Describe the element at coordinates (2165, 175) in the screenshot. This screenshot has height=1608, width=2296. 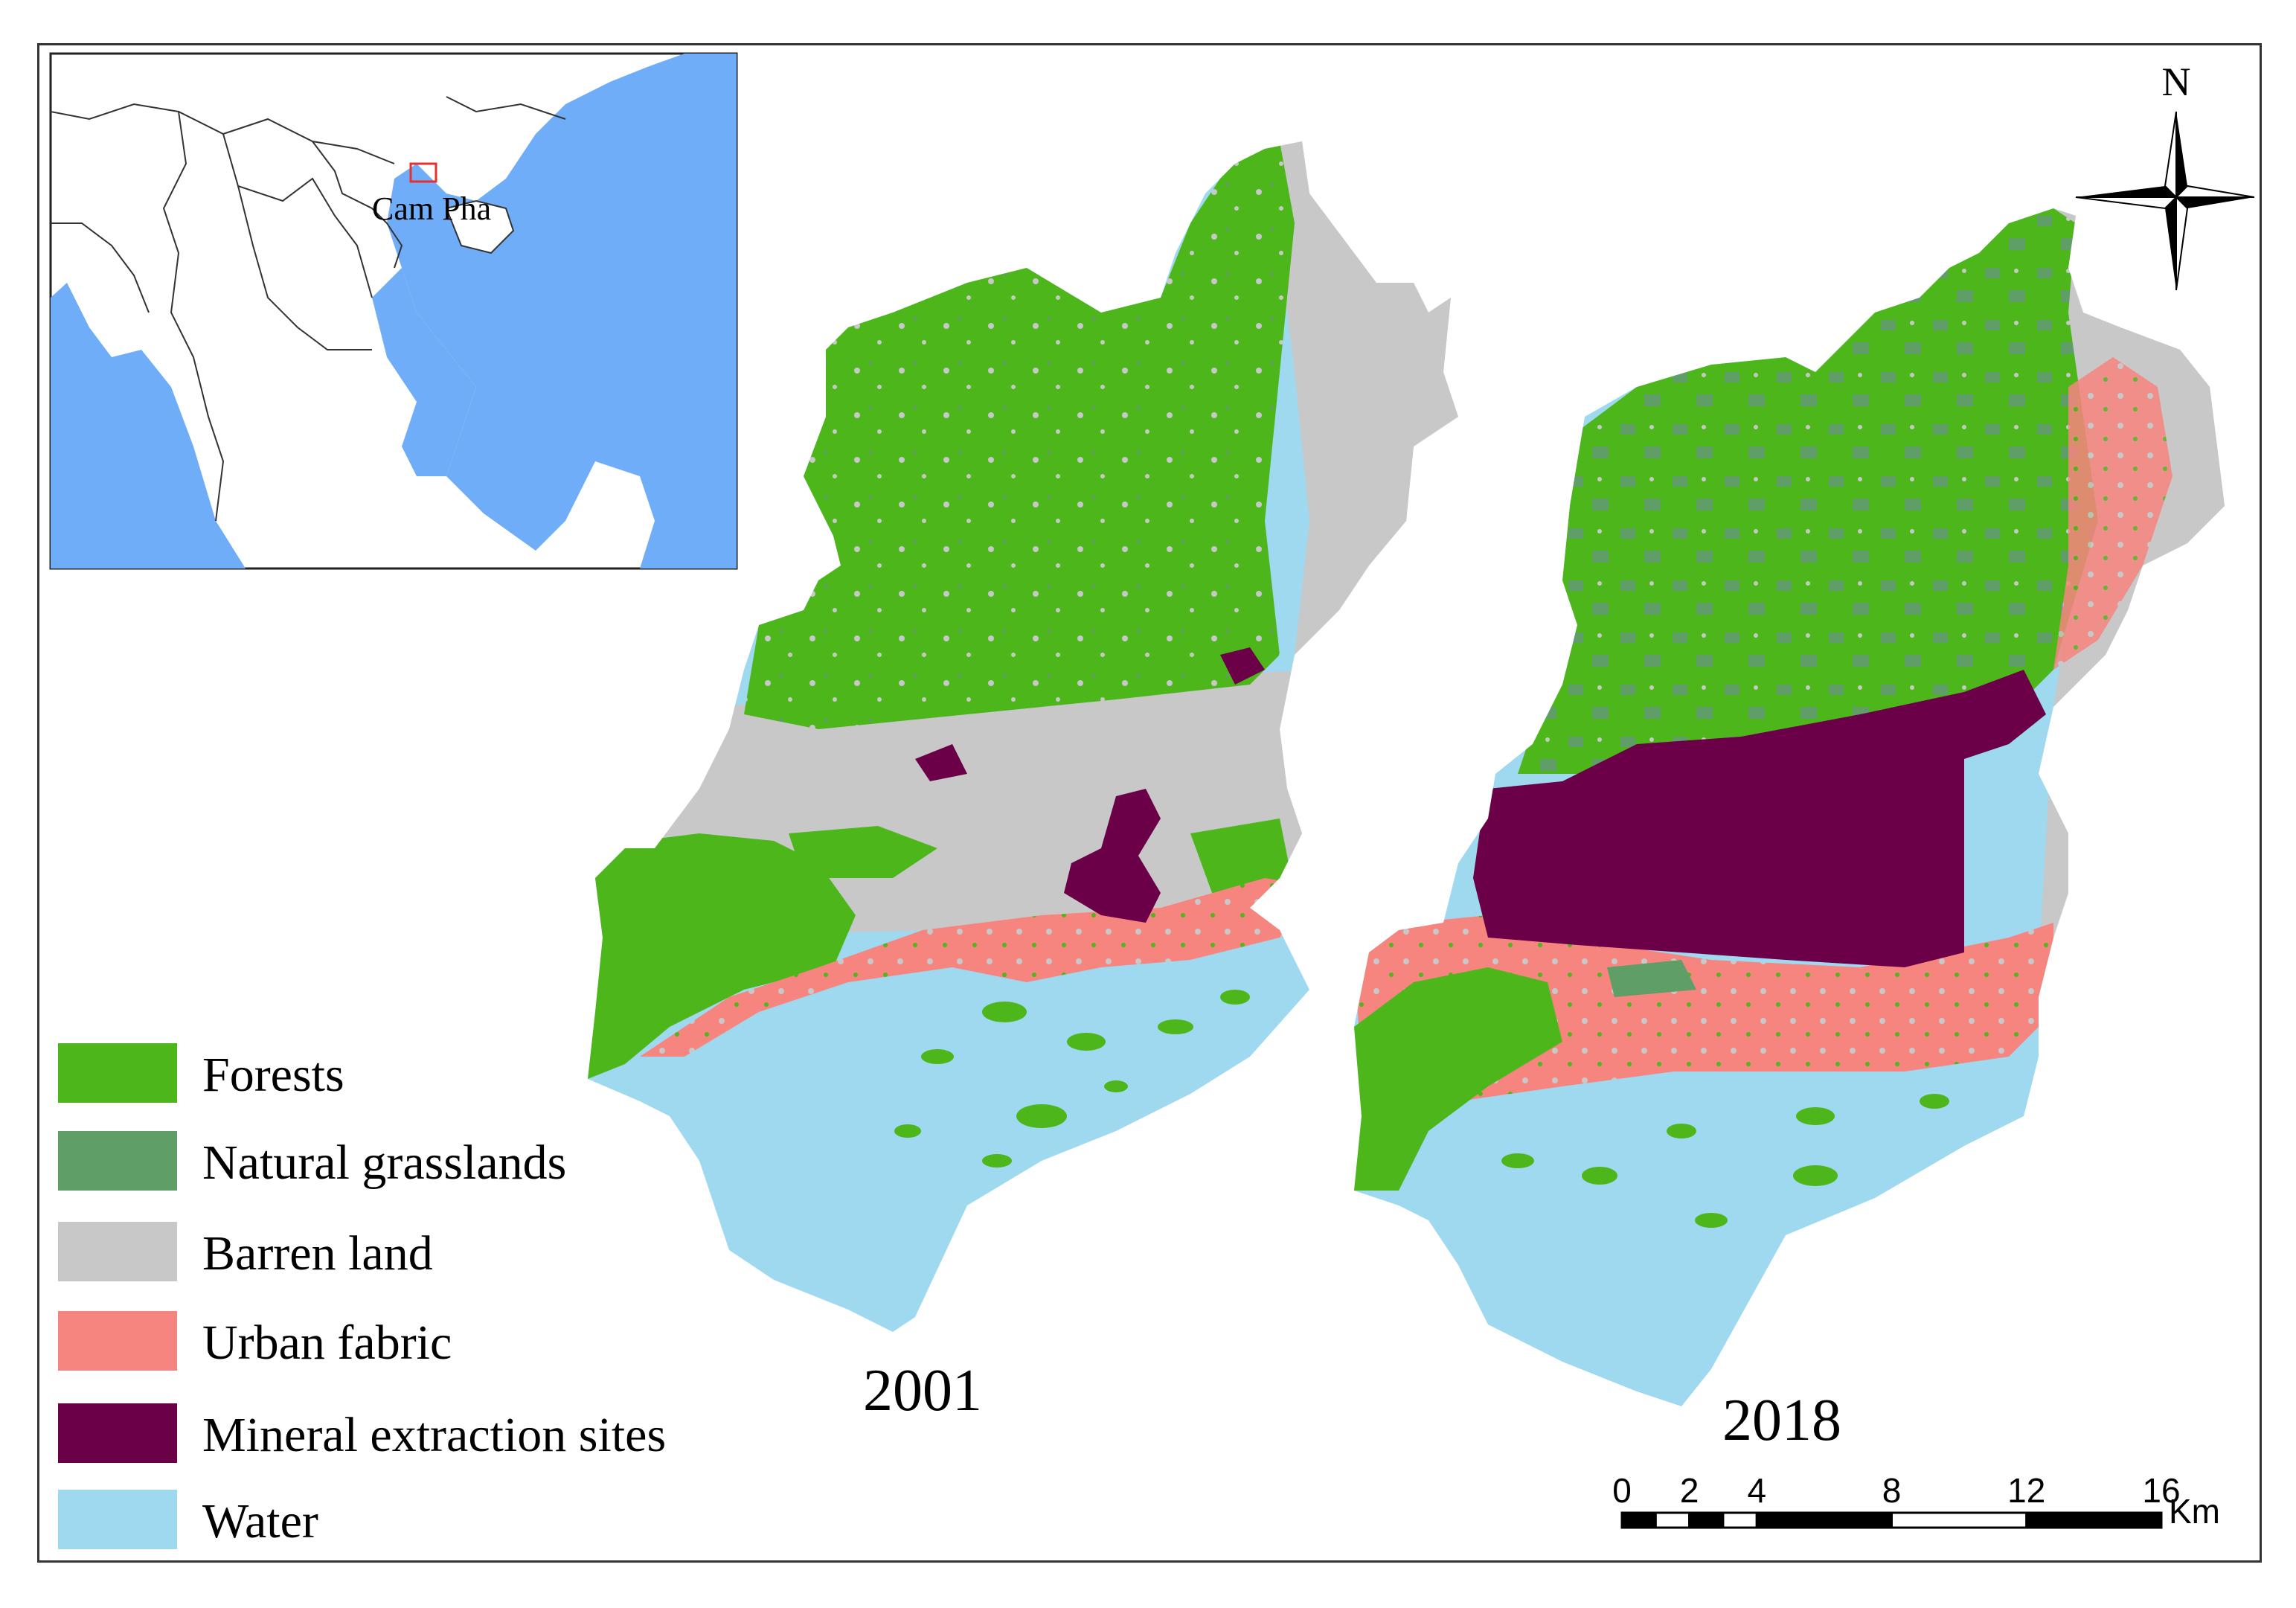
I see `north-arrow-icon: N` at that location.